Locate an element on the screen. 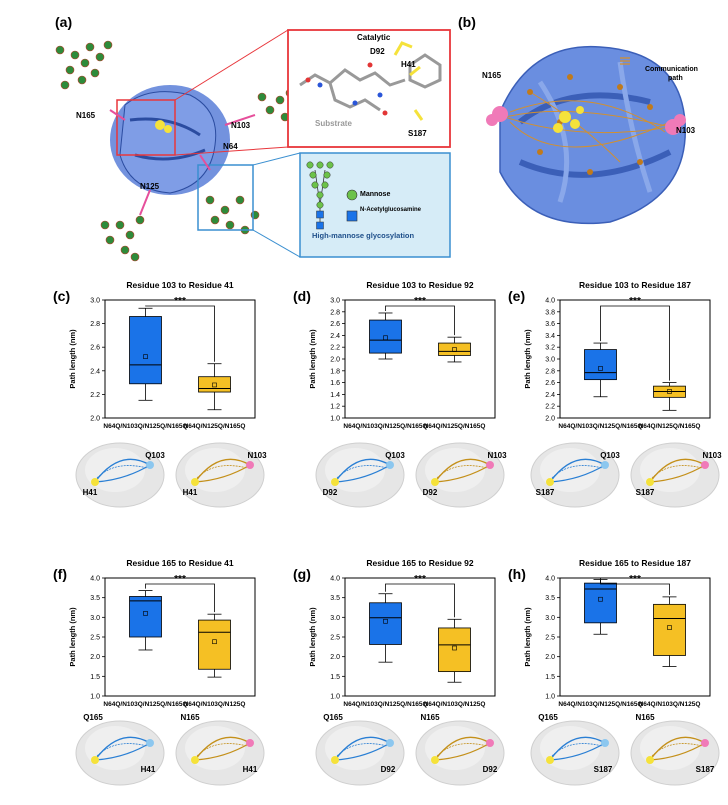 This screenshot has width=728, height=805. panel-label-h: (h) is located at coordinates (517, 574).